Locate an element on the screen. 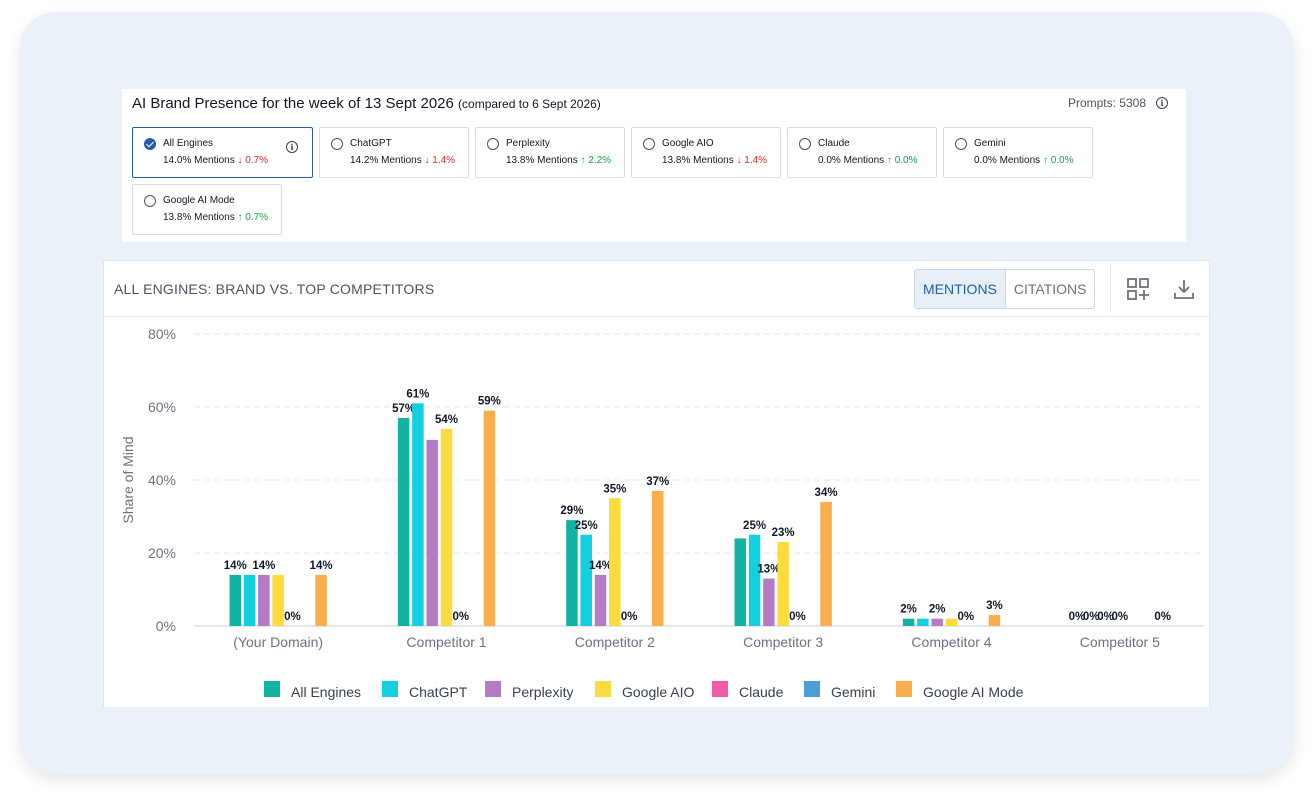  data-label: 37% is located at coordinates (657, 482).